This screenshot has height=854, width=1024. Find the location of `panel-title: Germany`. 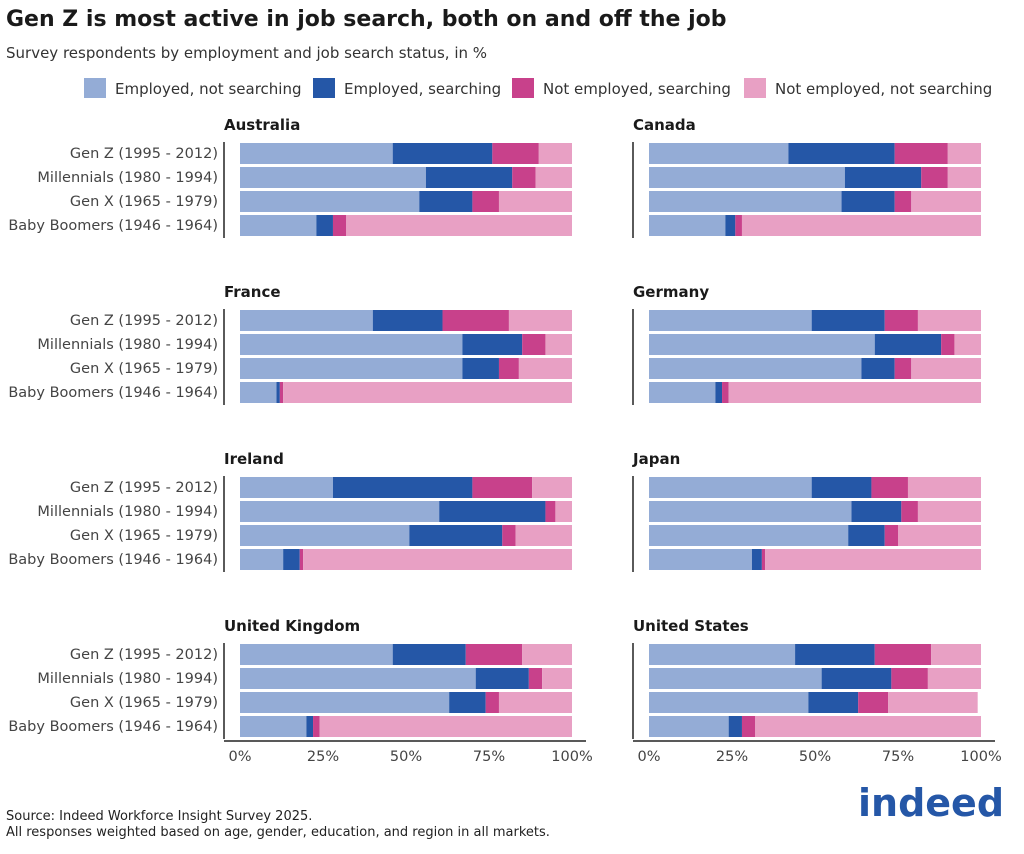

panel-title: Germany is located at coordinates (671, 292).